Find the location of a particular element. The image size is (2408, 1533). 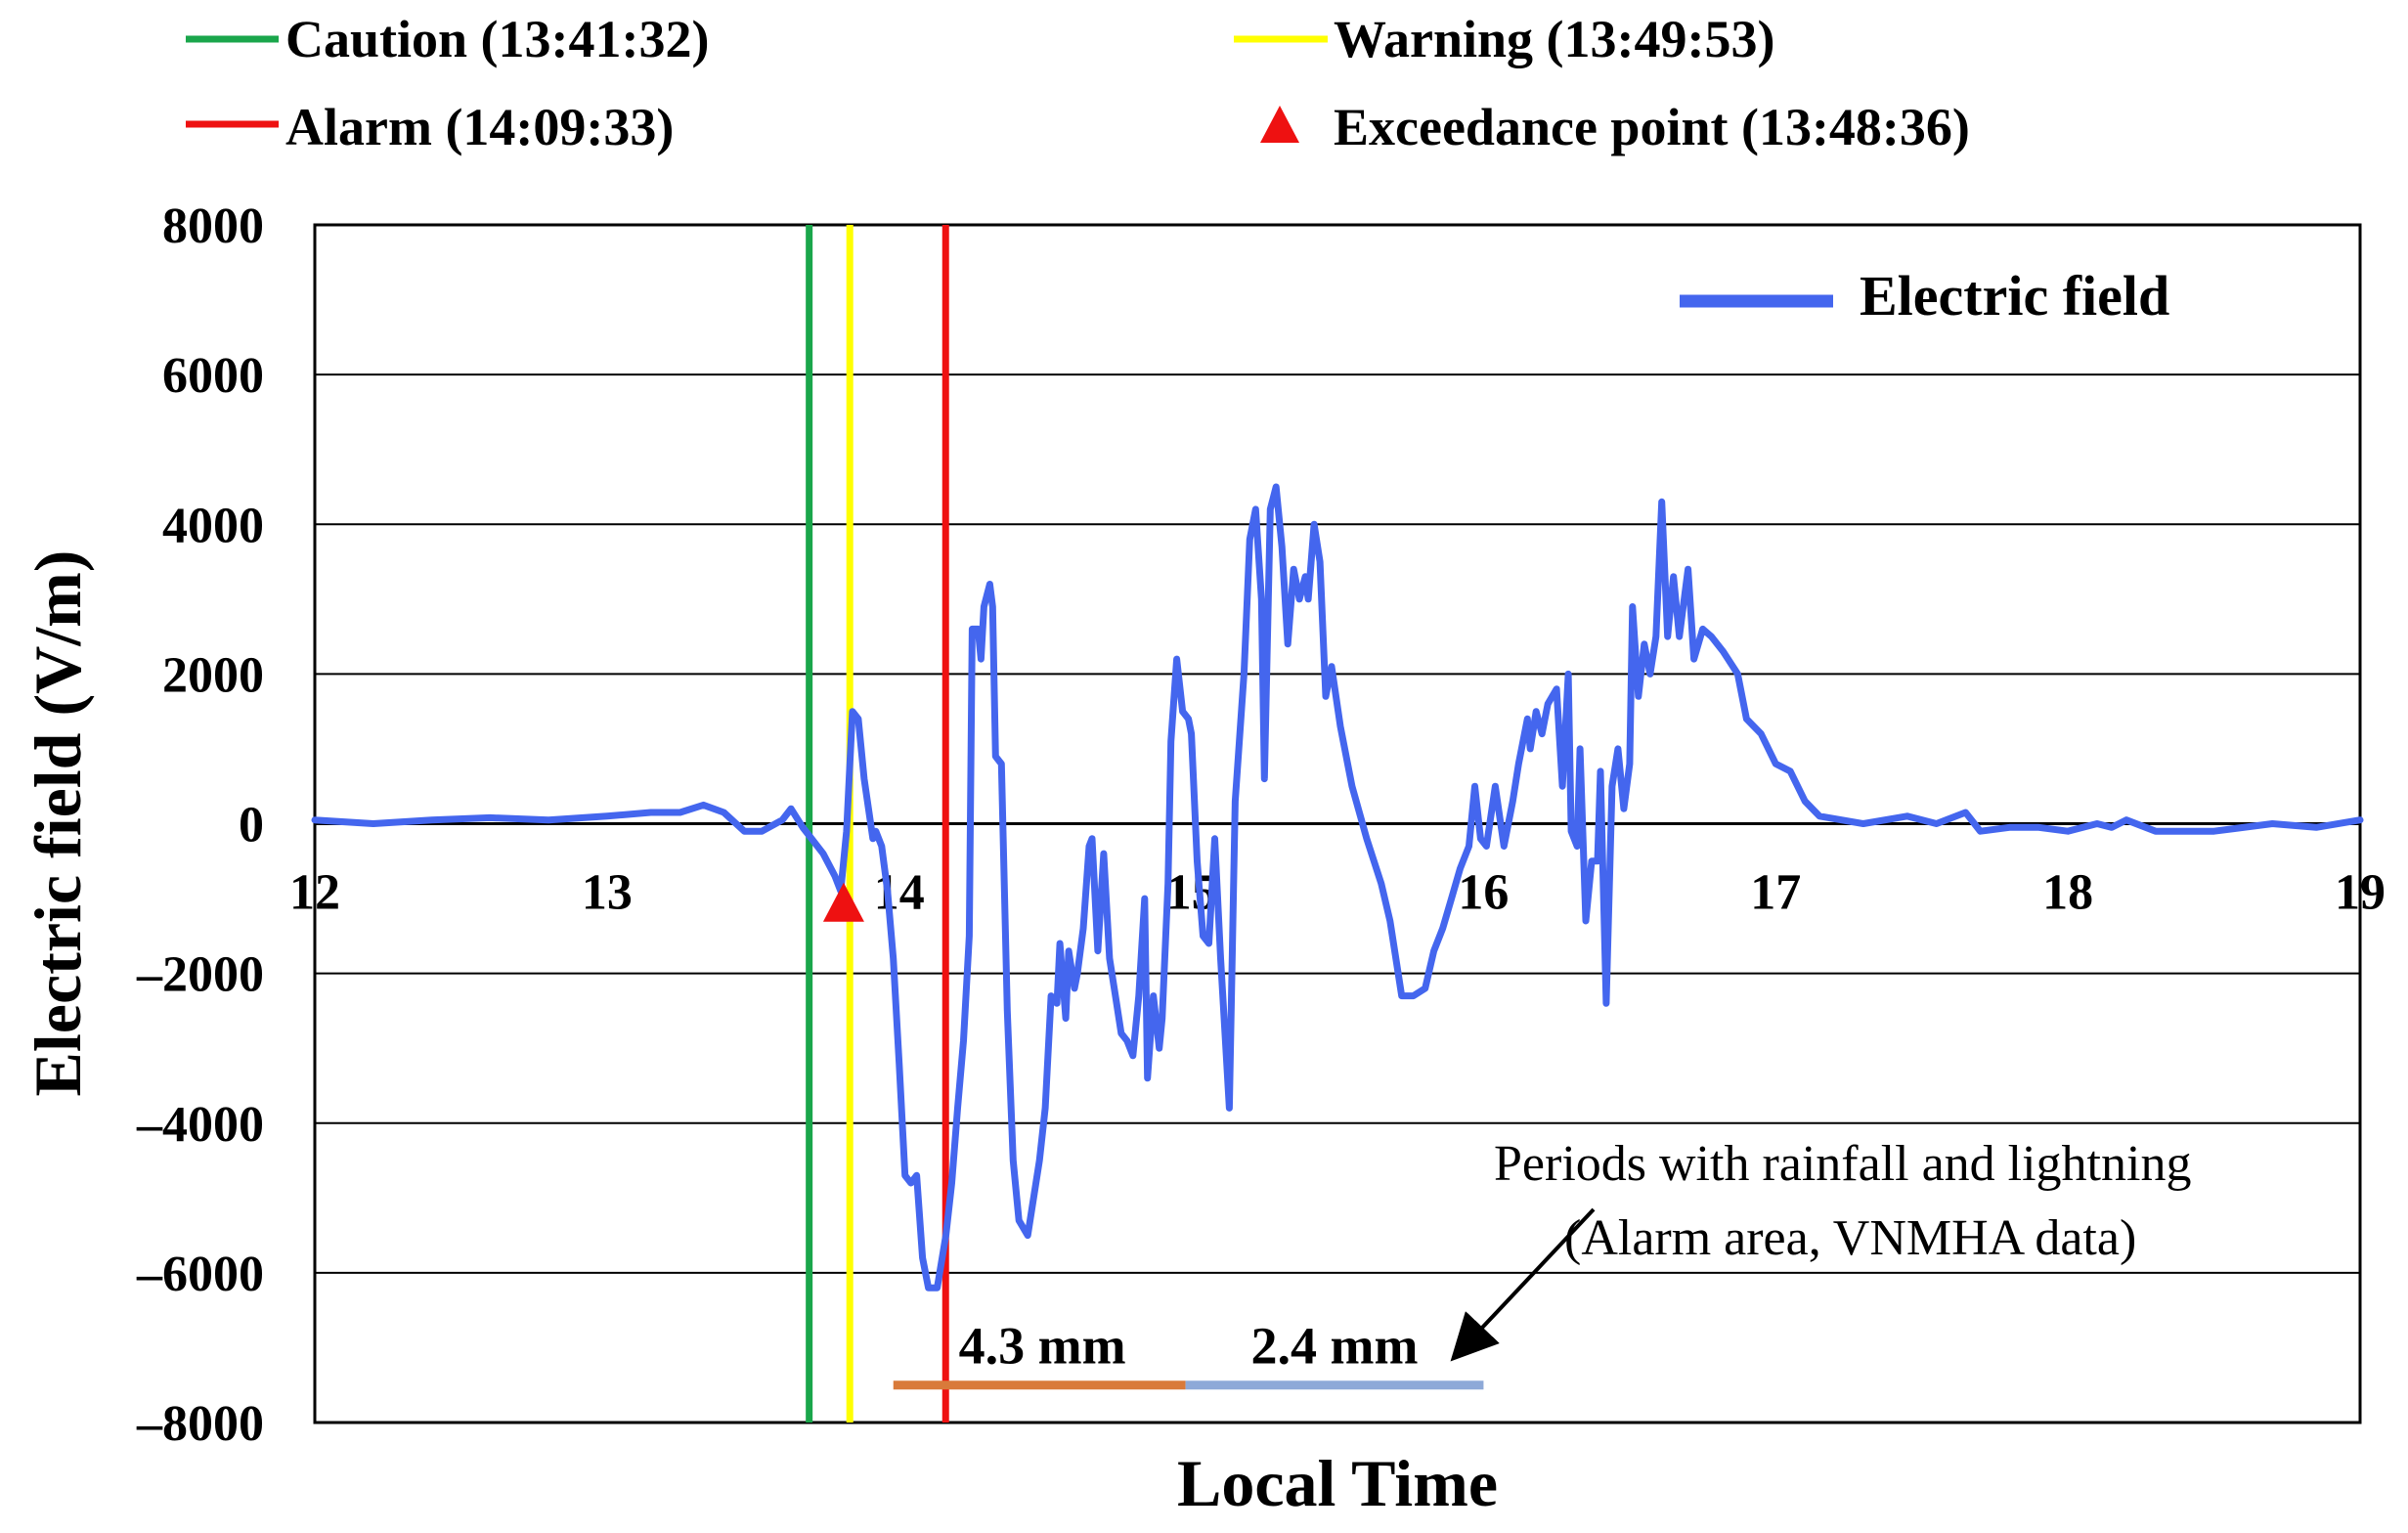

x-tick-label: 13 is located at coordinates (607, 893).